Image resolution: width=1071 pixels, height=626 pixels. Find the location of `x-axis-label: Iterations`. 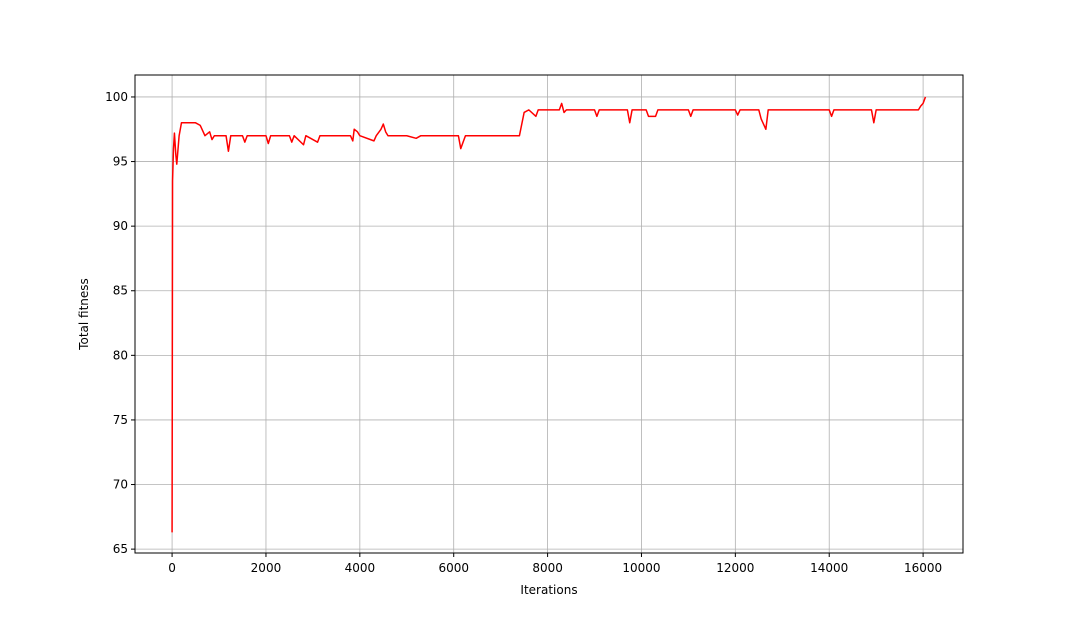

x-axis-label: Iterations is located at coordinates (548, 590).